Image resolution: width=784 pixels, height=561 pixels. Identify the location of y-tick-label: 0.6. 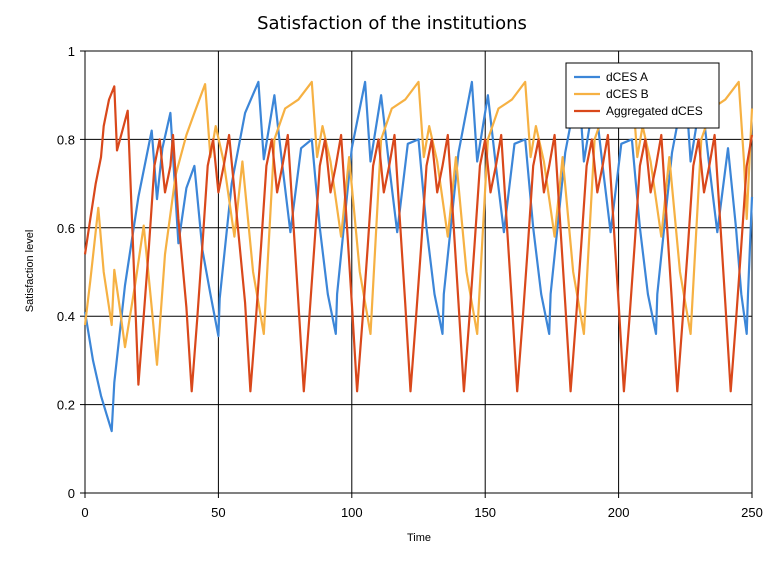
(66, 228).